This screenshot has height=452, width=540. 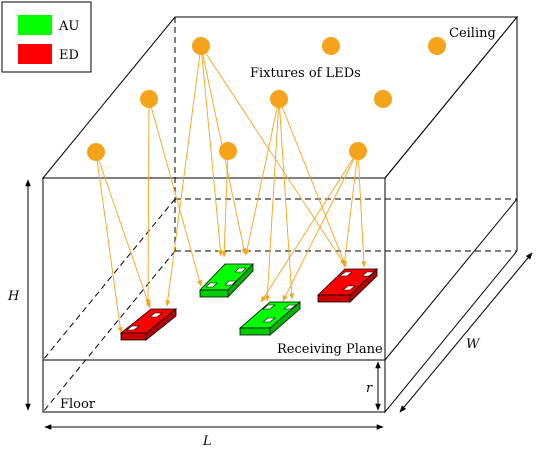 I want to click on length-label: L, so click(x=207, y=441).